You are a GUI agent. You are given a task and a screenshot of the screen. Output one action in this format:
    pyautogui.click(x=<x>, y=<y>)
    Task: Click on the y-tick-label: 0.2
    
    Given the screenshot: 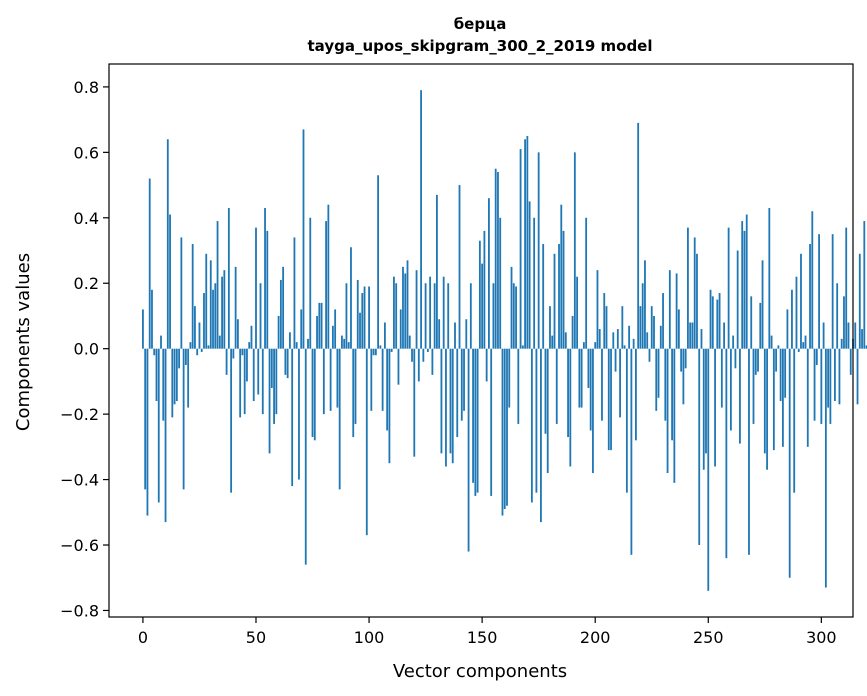 What is the action you would take?
    pyautogui.click(x=86, y=283)
    